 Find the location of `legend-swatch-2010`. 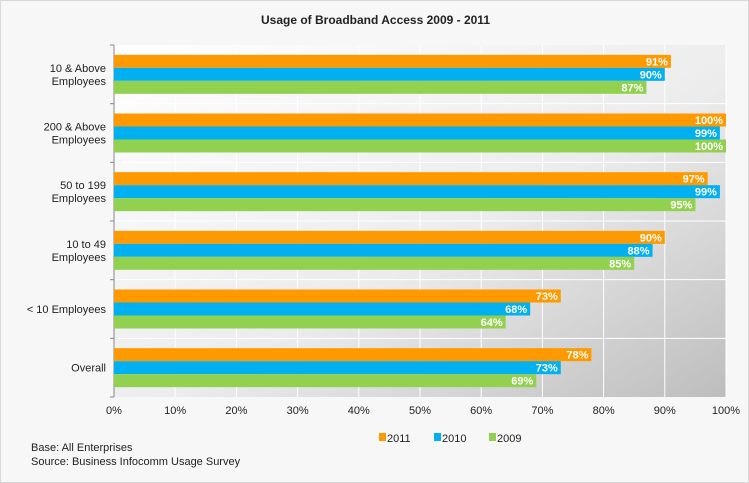

legend-swatch-2010 is located at coordinates (437, 437).